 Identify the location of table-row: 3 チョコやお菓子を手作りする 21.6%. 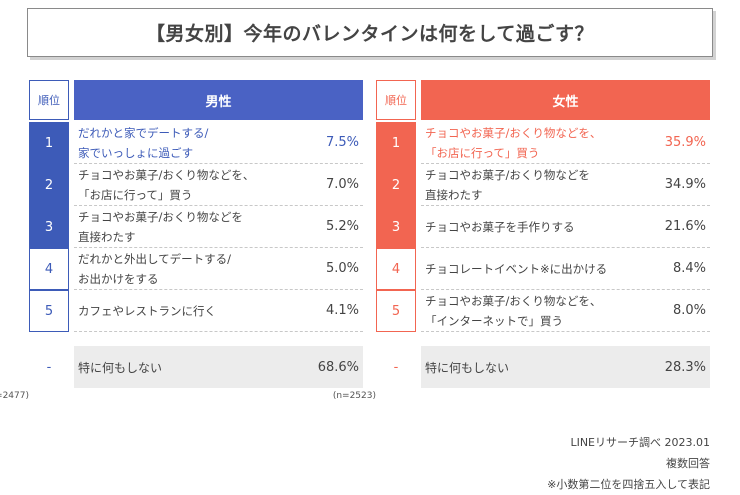
(543, 227).